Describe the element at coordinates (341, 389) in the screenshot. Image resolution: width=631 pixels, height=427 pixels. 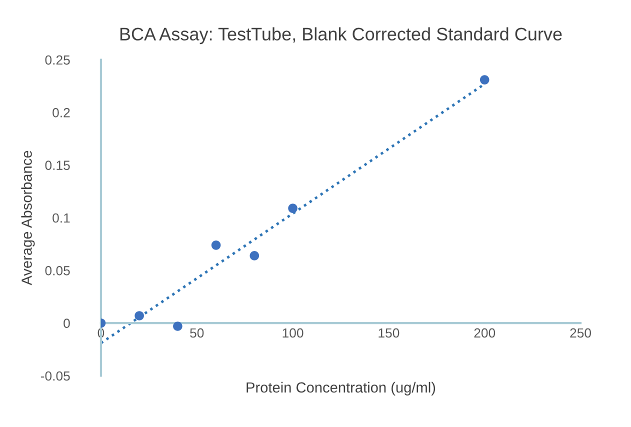
I see `x-axis-title: Protein Concentration (ug/ml)` at that location.